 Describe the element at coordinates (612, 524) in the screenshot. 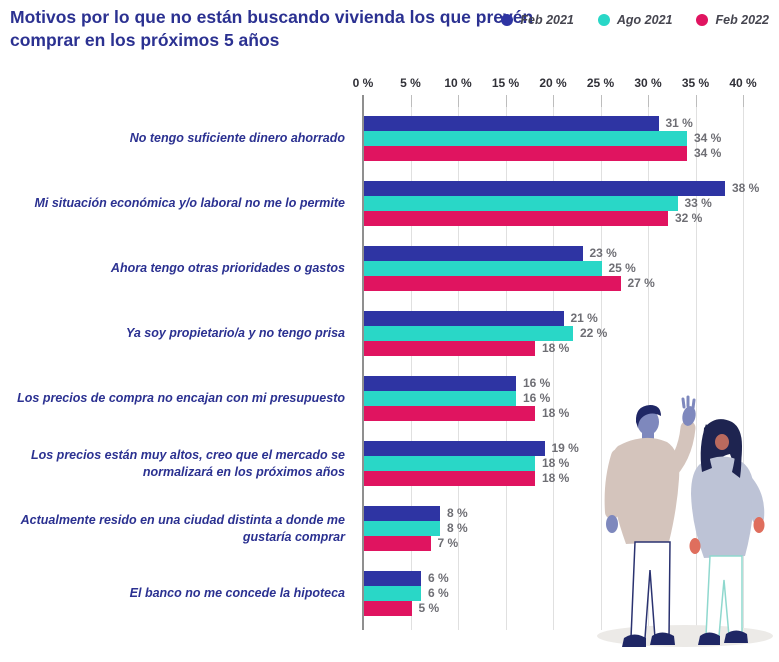

I see `man-hand-down` at that location.